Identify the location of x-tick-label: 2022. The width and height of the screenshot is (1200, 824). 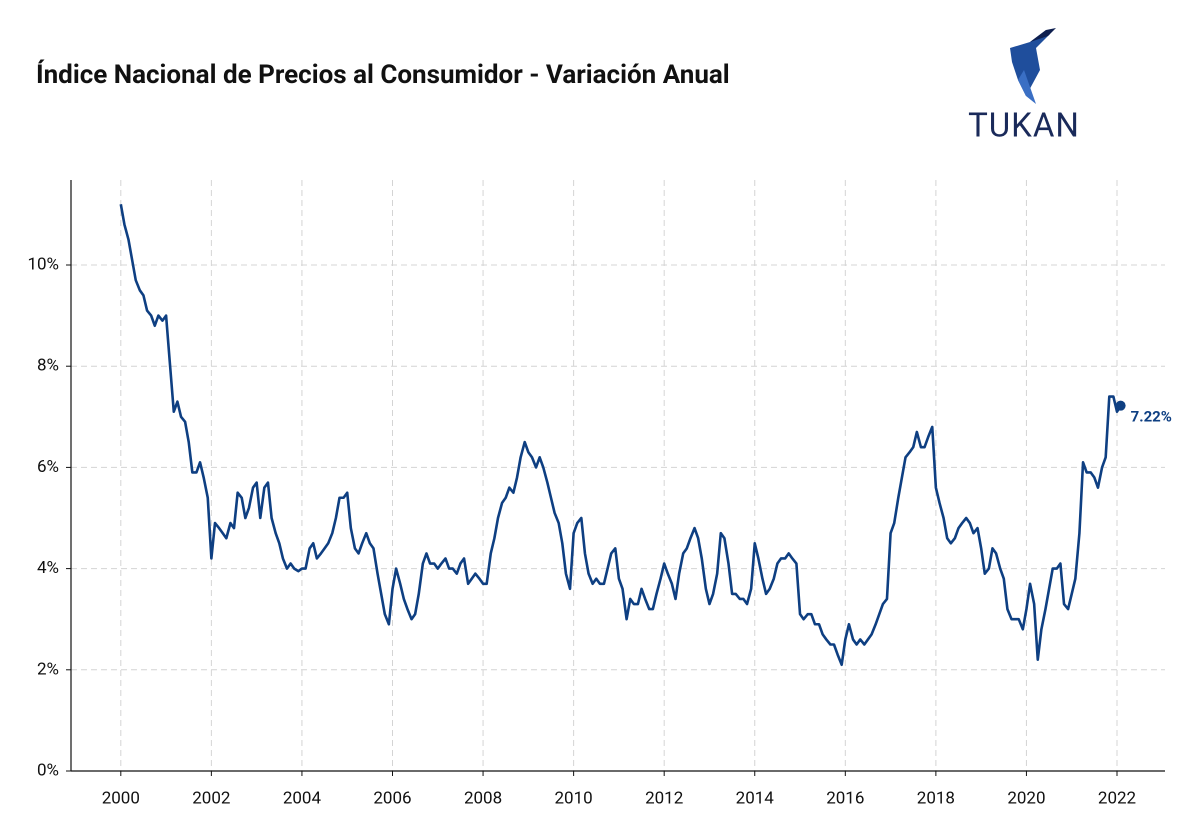
(1117, 798).